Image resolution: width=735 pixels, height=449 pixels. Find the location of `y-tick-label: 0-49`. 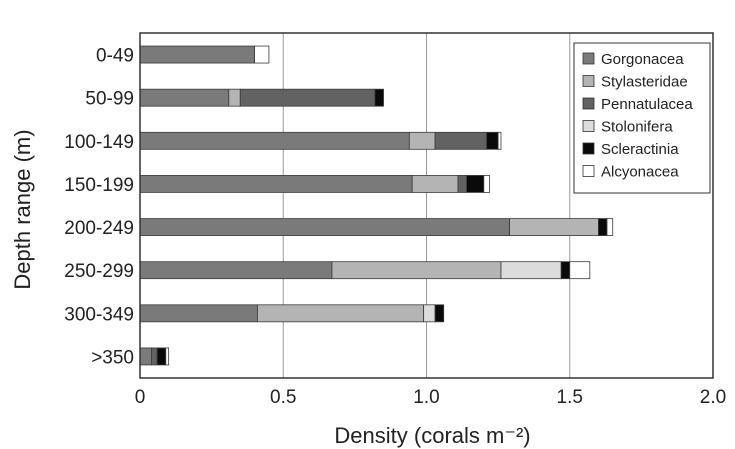

y-tick-label: 0-49 is located at coordinates (115, 56).